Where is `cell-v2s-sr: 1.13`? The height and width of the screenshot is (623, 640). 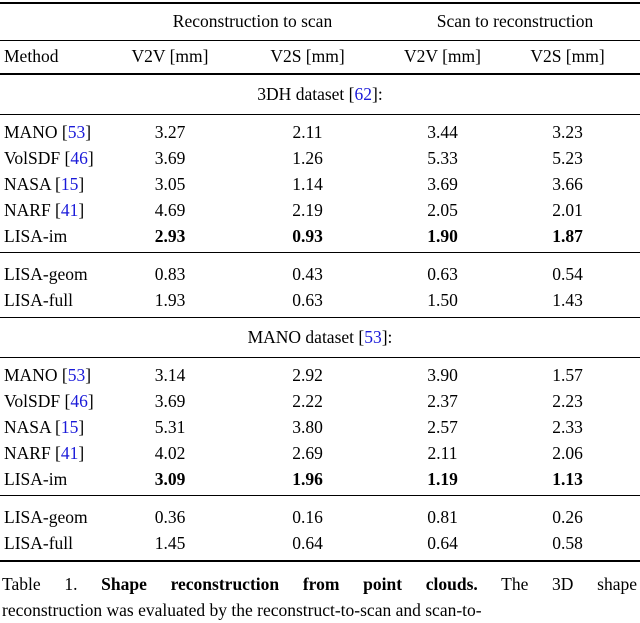 cell-v2s-sr: 1.13 is located at coordinates (567, 479).